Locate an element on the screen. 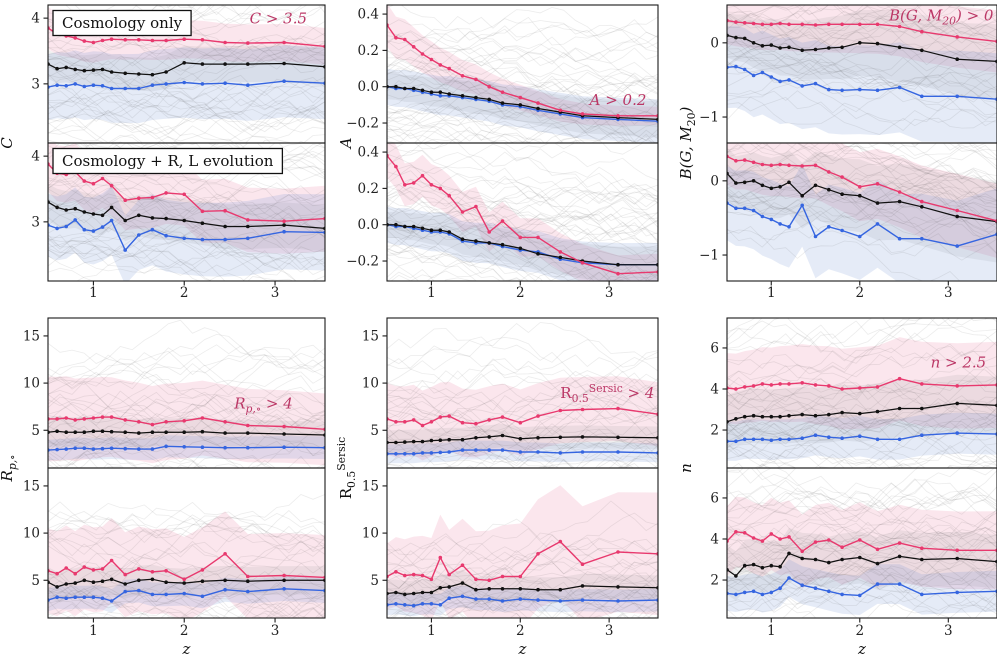 The height and width of the screenshot is (659, 997). annotation-A: A > 0.2 is located at coordinates (617, 100).